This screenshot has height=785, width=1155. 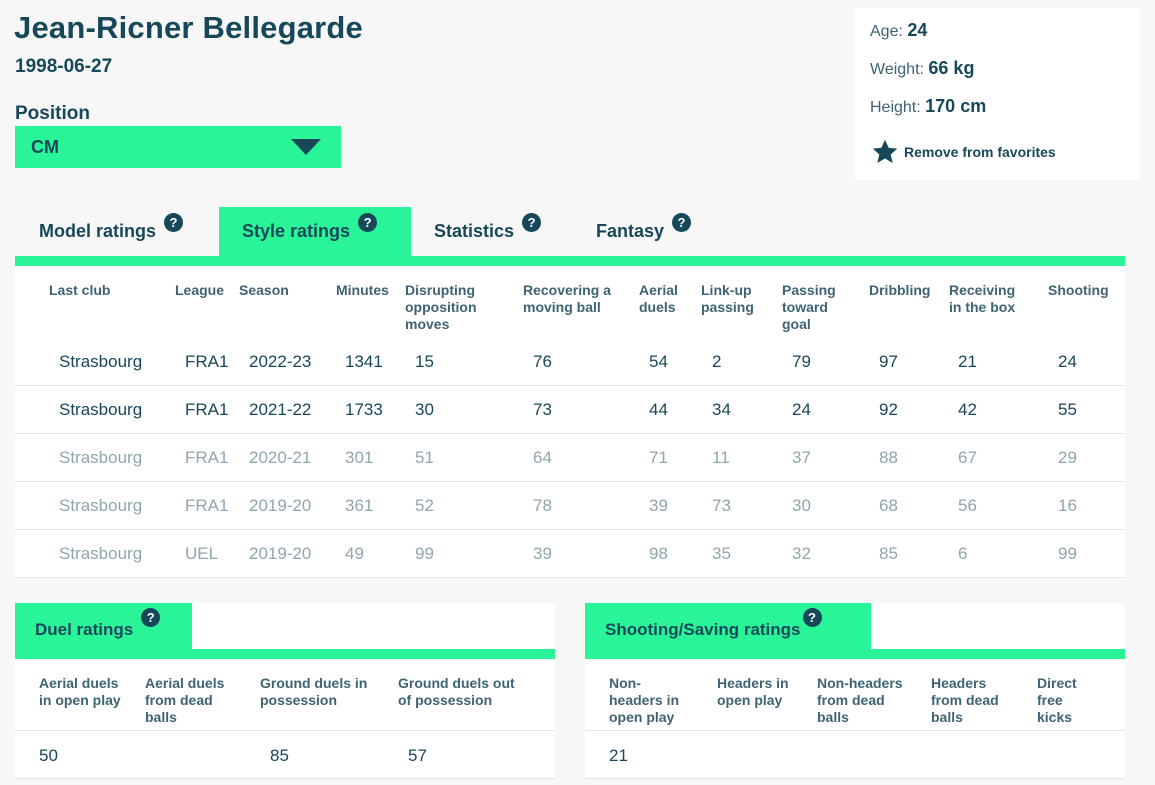 I want to click on tab-label: Fantasy, so click(x=630, y=231).